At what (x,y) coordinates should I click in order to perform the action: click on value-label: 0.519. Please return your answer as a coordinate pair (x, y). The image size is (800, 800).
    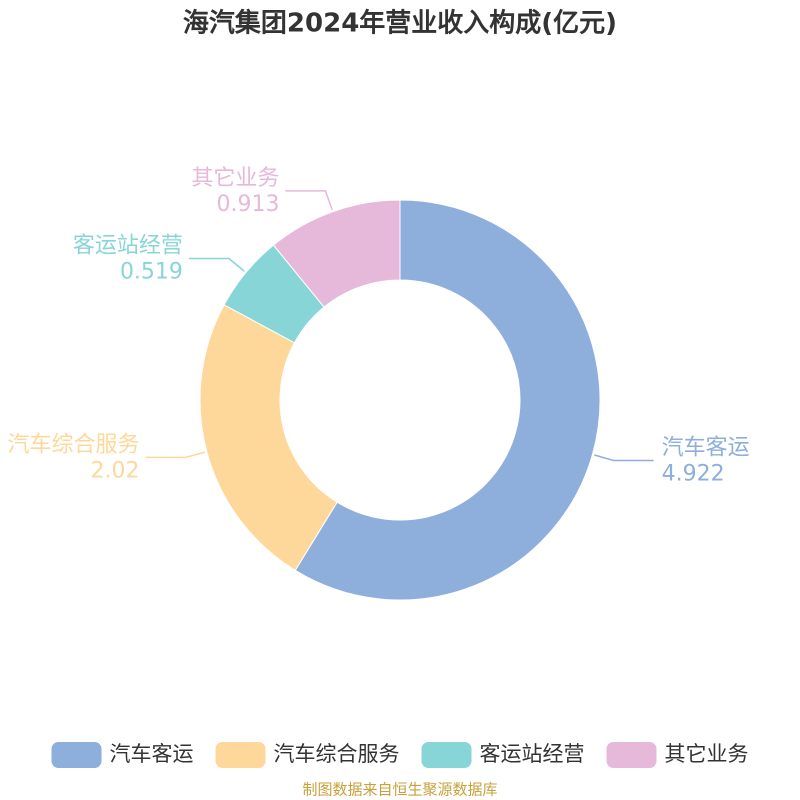
    Looking at the image, I should click on (151, 272).